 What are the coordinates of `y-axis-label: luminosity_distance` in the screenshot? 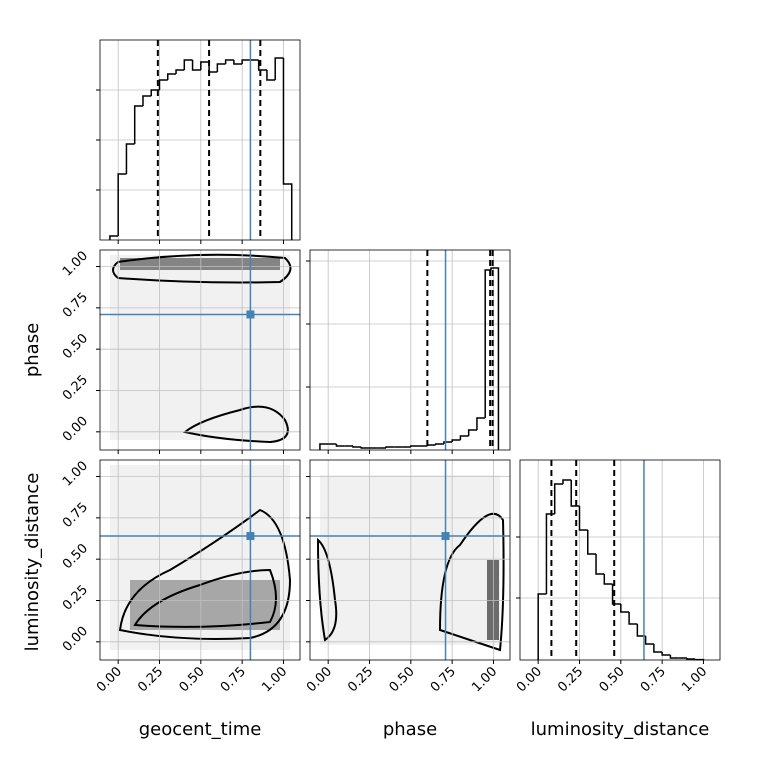 It's located at (32, 562).